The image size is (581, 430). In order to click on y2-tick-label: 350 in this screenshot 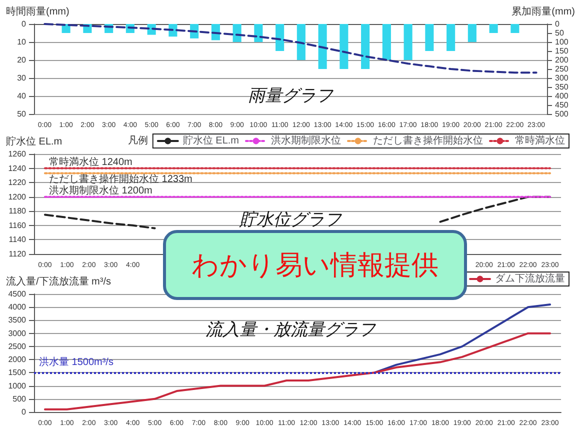, I will do `click(562, 87)`.